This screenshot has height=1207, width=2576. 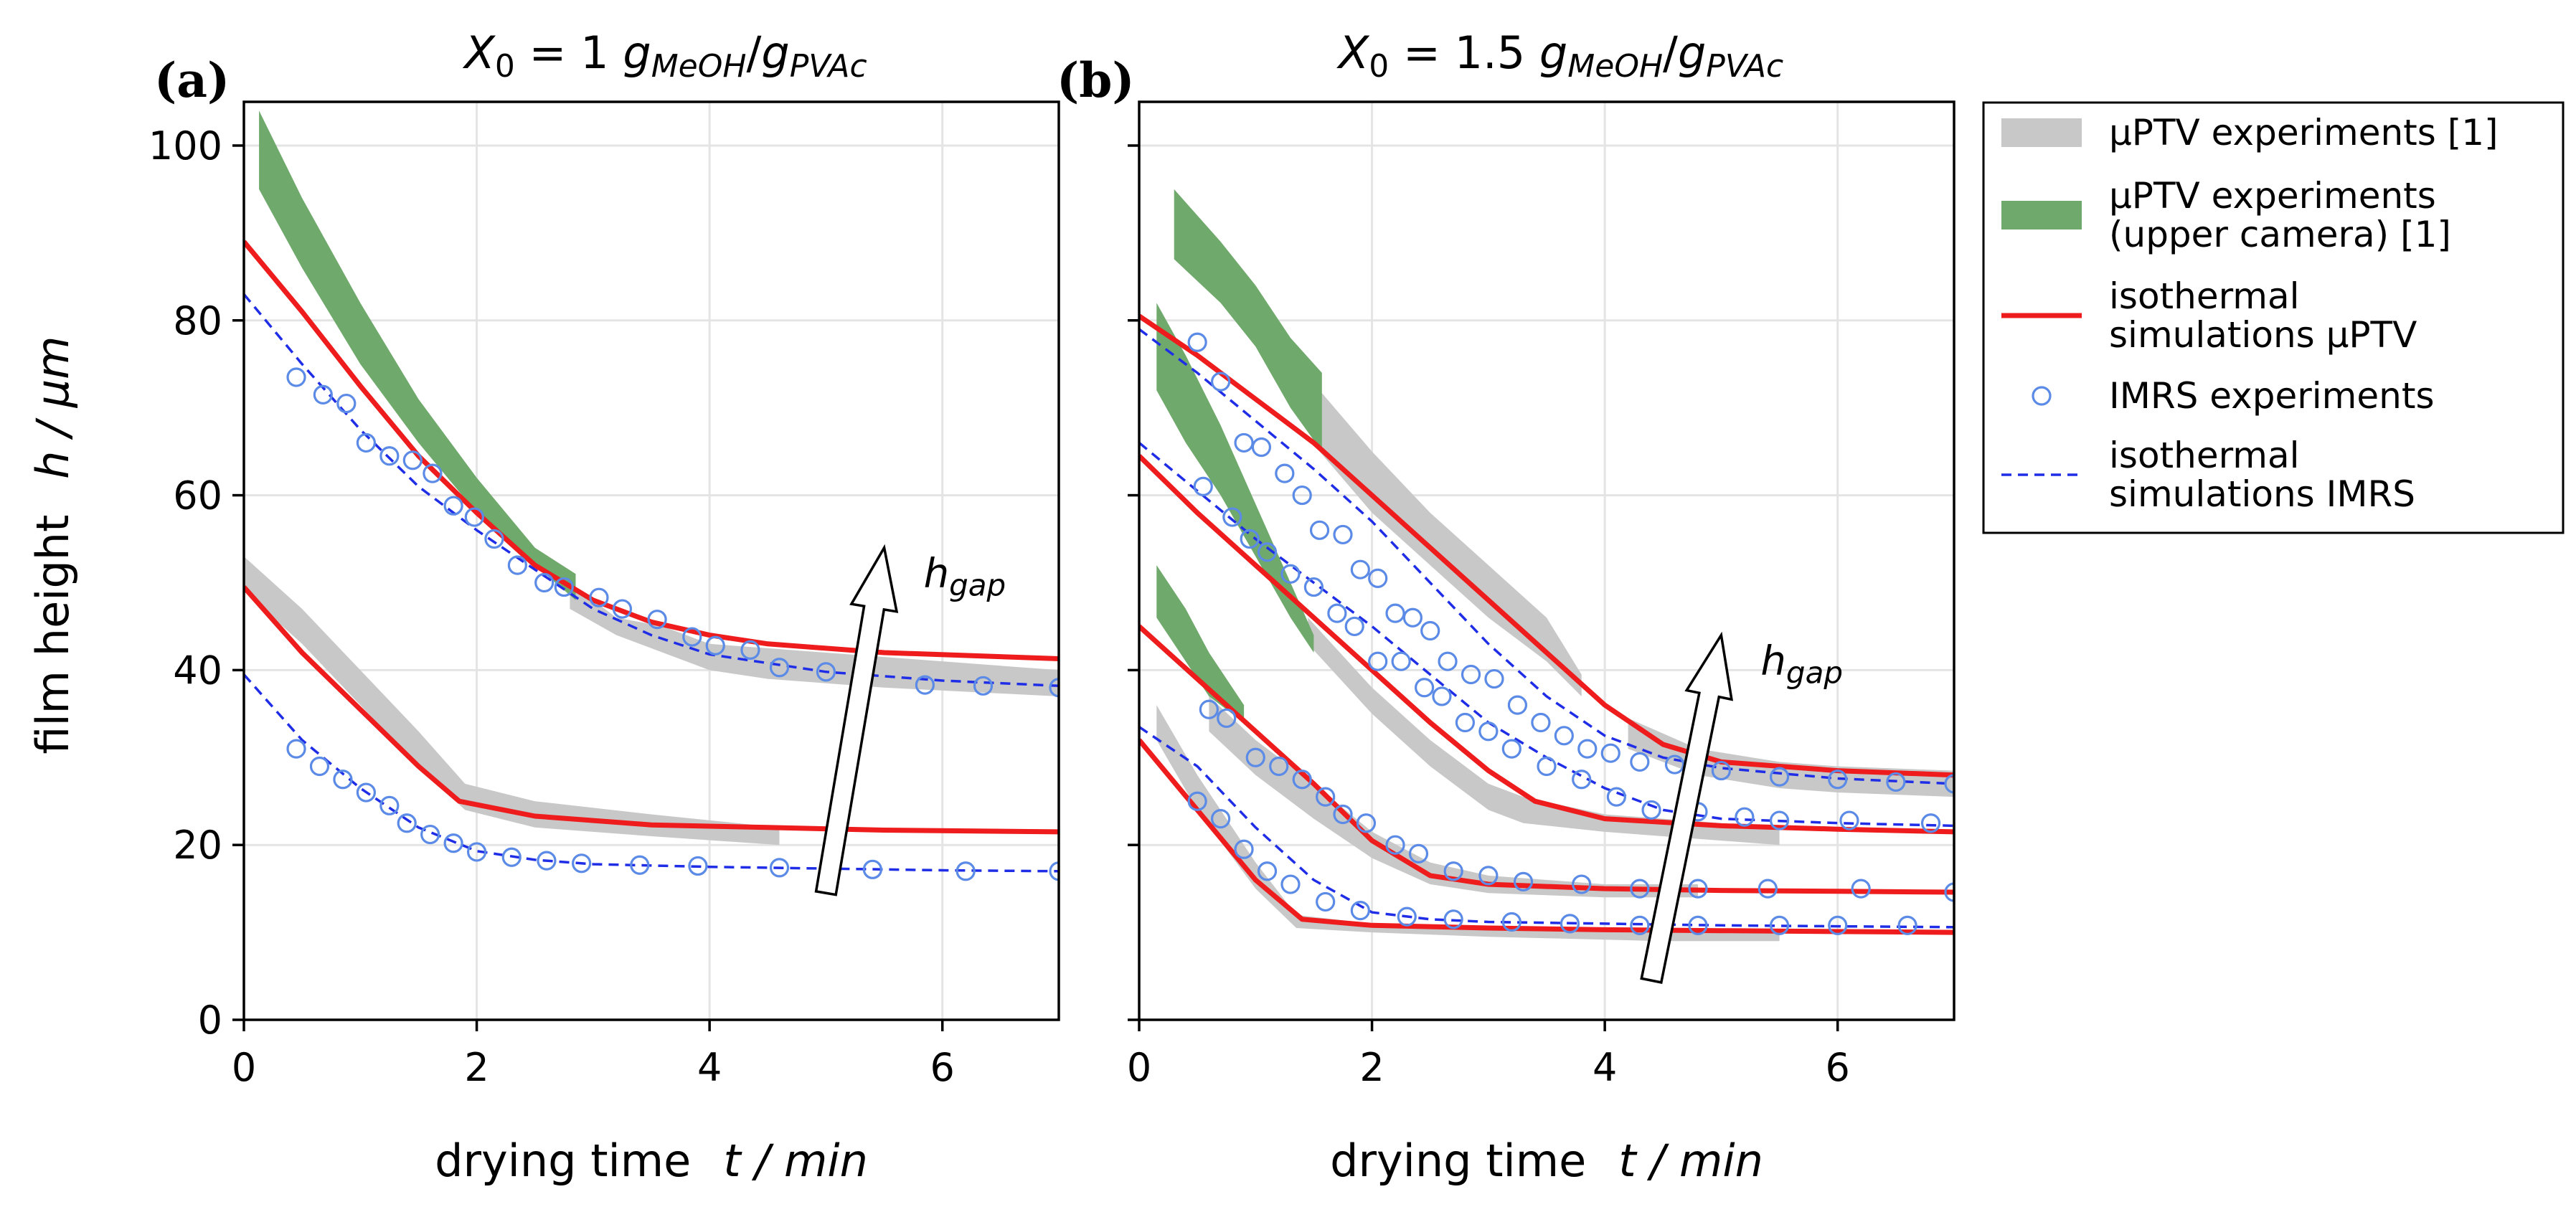 I want to click on x-tick-label: 2, so click(x=476, y=1067).